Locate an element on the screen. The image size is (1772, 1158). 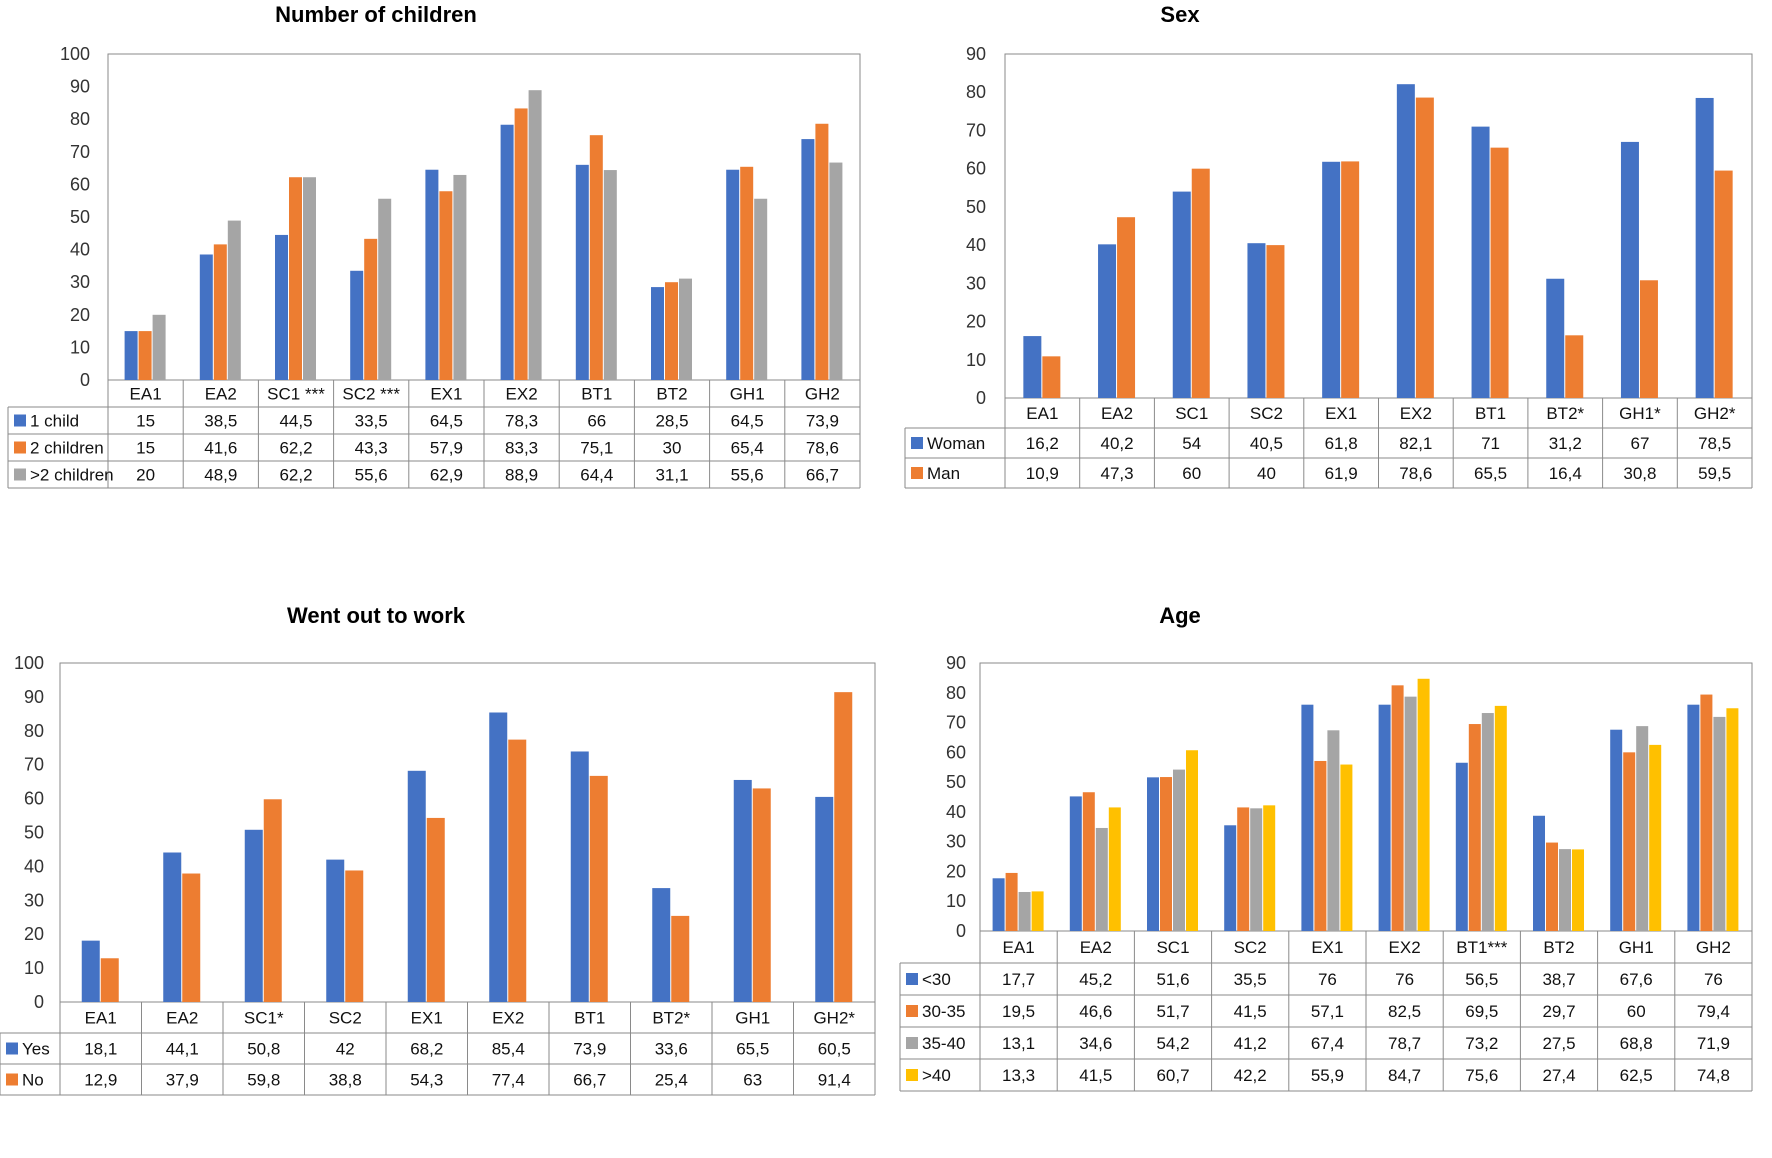
data-table-value: 41,2 is located at coordinates (1250, 1043).